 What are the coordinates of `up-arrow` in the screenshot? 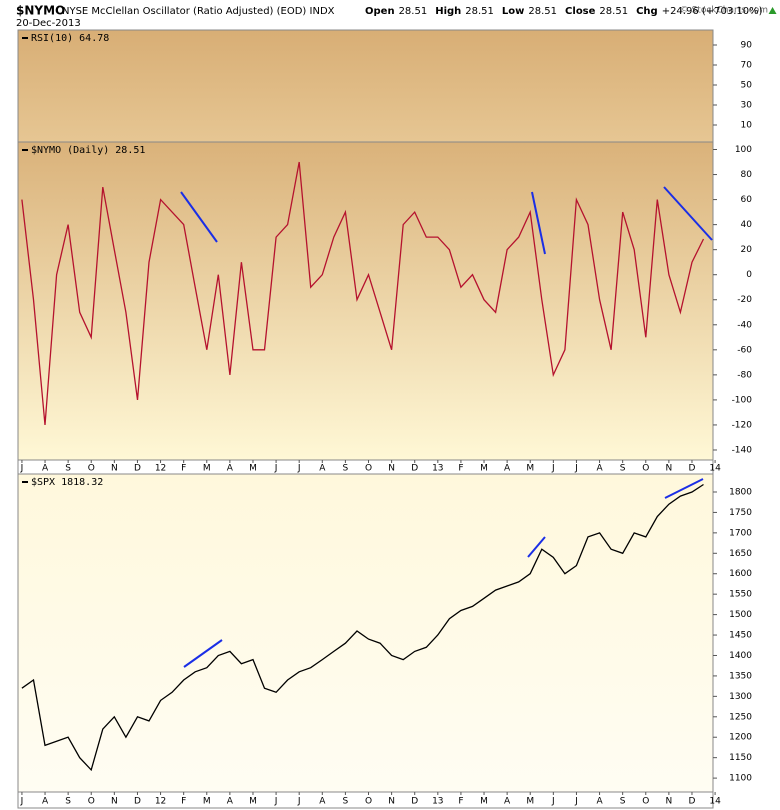 It's located at (772, 10).